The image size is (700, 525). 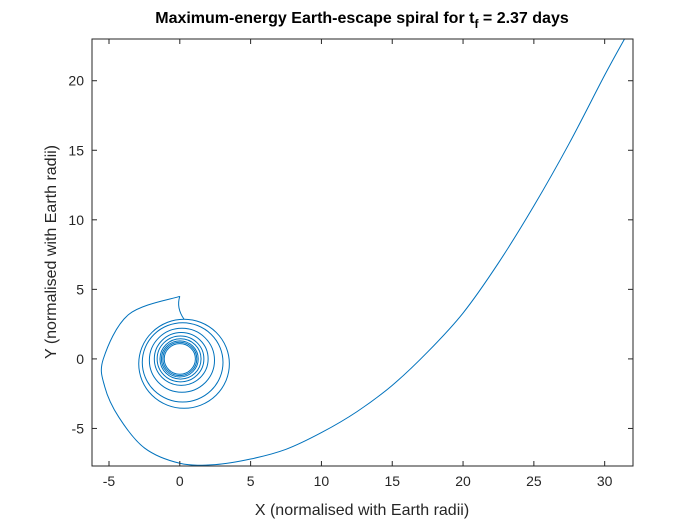 What do you see at coordinates (463, 481) in the screenshot?
I see `x-tick-label: 20` at bounding box center [463, 481].